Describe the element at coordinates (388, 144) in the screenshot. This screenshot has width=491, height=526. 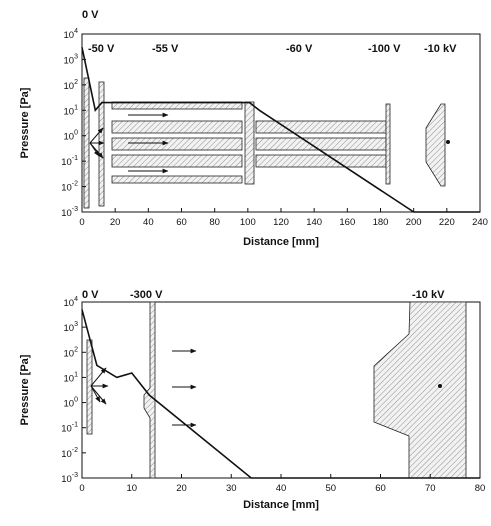
I see `top-electrode-ground` at that location.